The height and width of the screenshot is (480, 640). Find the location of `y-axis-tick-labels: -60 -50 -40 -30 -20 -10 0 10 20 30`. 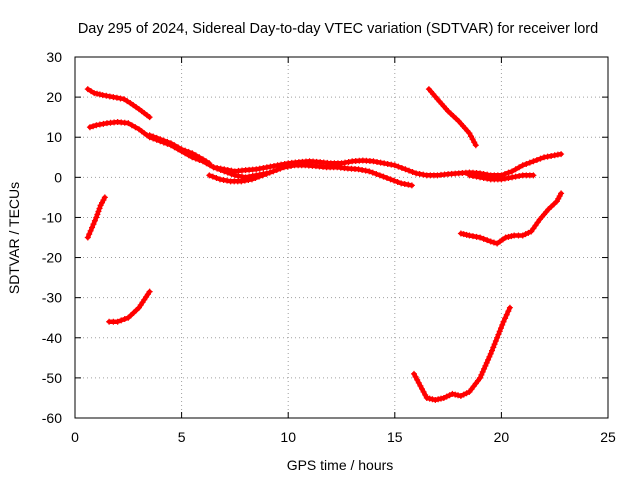

y-axis-tick-labels: -60 -50 -40 -30 -20 -10 0 10 20 30 is located at coordinates (52, 237).